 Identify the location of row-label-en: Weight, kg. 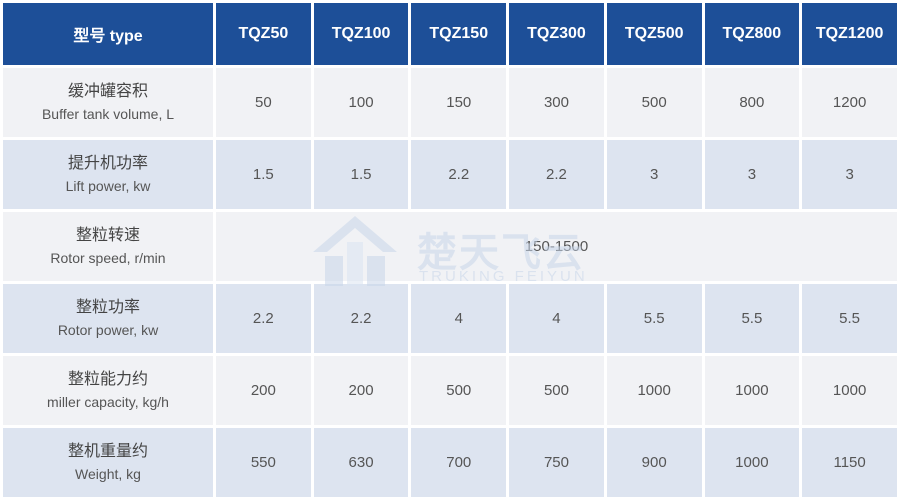
(108, 473).